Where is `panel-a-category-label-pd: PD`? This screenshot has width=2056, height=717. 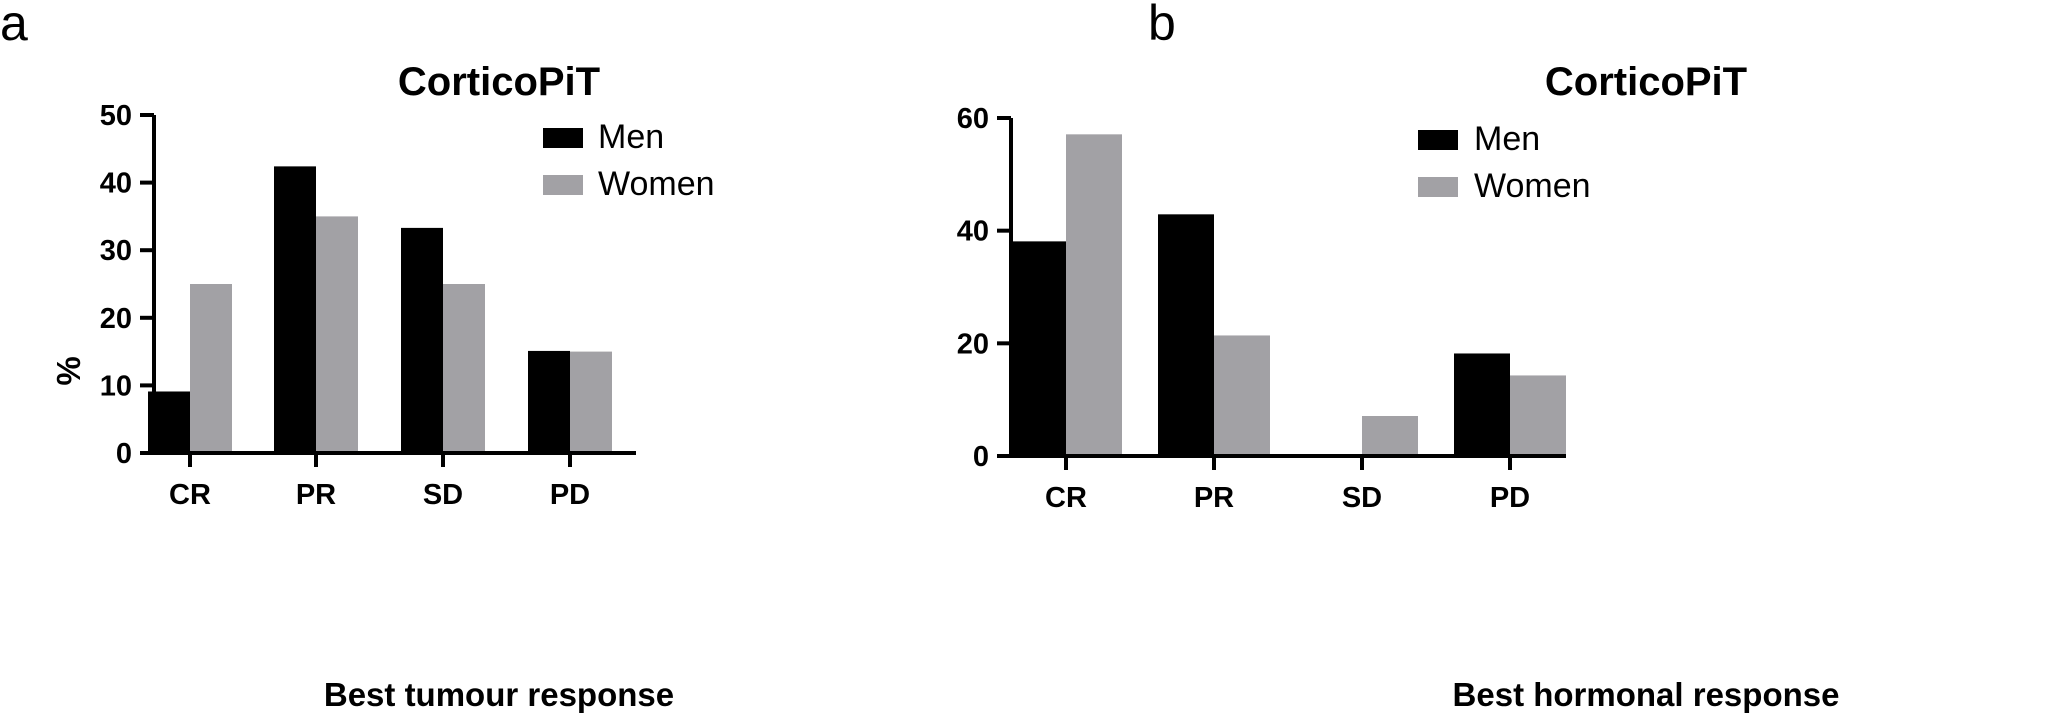
panel-a-category-label-pd: PD is located at coordinates (570, 495).